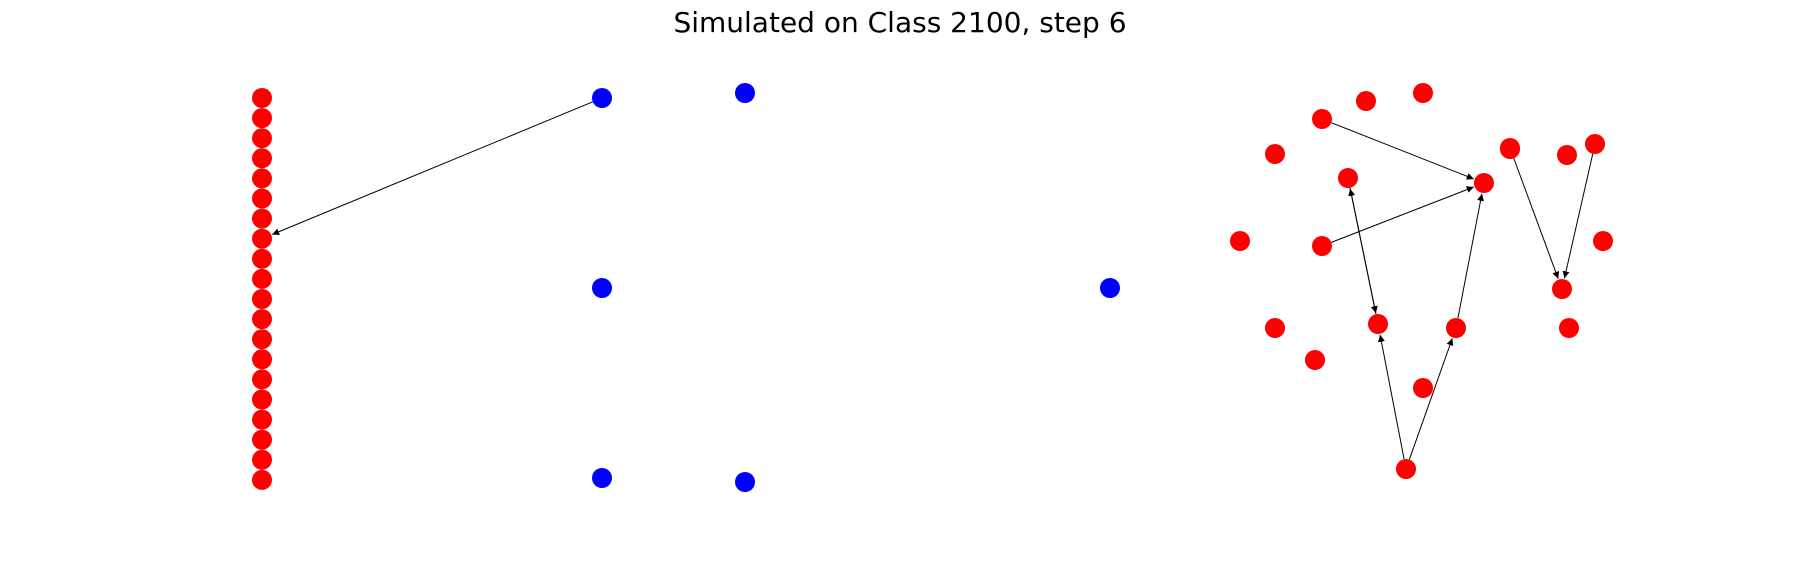 The height and width of the screenshot is (576, 1800). What do you see at coordinates (900, 22) in the screenshot?
I see `plot-title: Simulated on Class 2100, step 6` at bounding box center [900, 22].